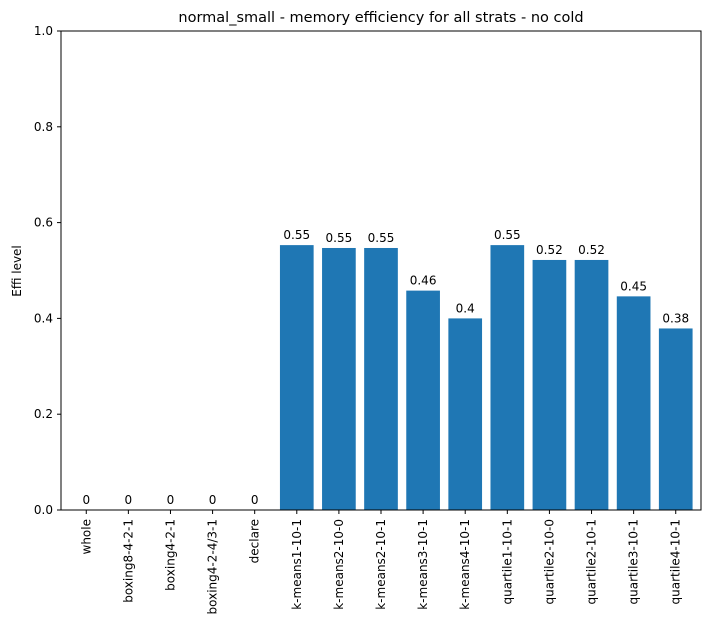  What do you see at coordinates (423, 564) in the screenshot?
I see `x-tick-label: k-means3-10-1` at bounding box center [423, 564].